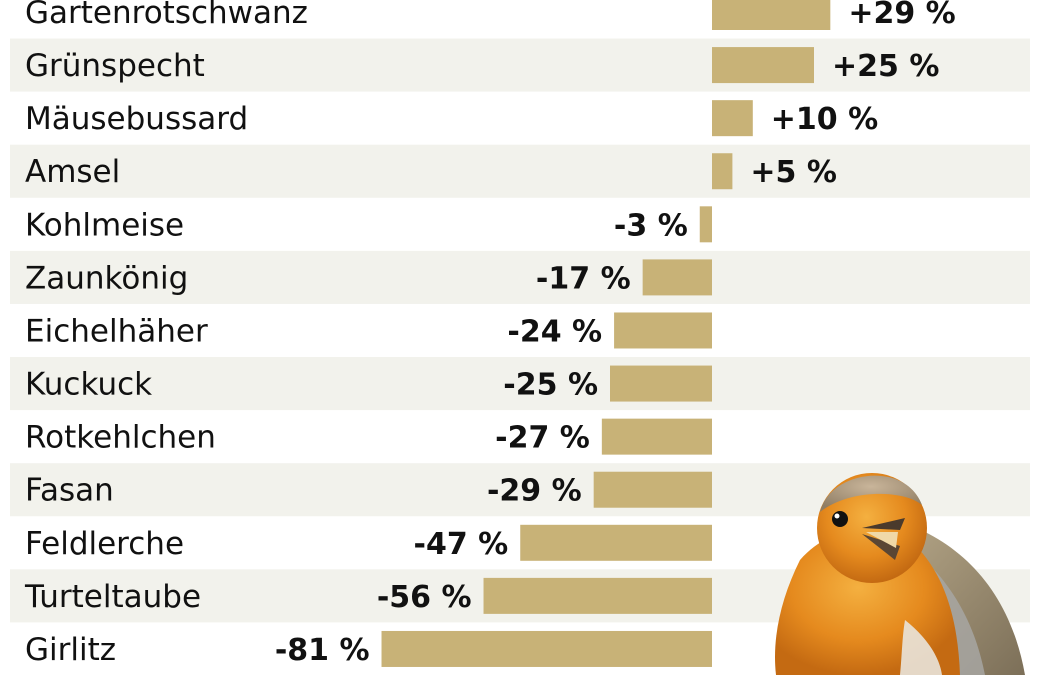  Describe the element at coordinates (72, 172) in the screenshot. I see `category-label: Amsel` at that location.